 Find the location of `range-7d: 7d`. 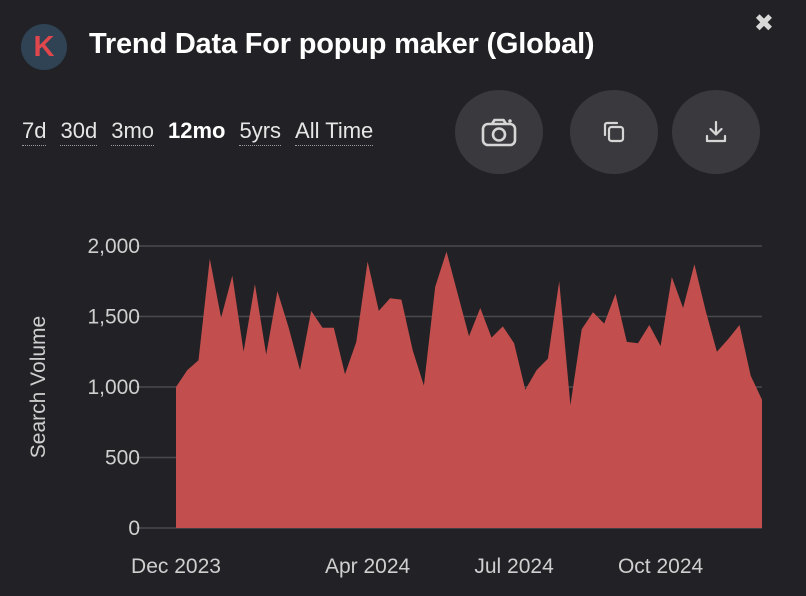

range-7d: 7d is located at coordinates (34, 132).